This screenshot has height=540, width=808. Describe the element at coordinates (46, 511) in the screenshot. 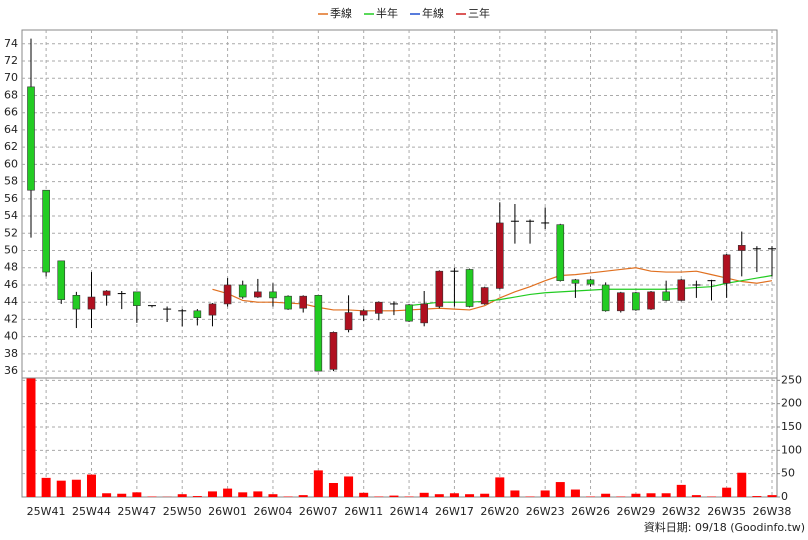

I see `x-tick-label: 25W41` at that location.